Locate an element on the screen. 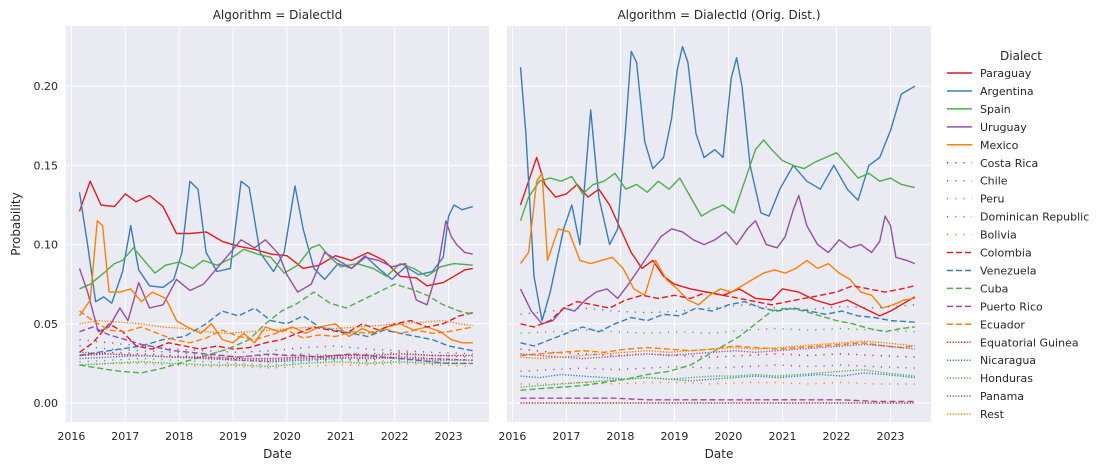 The width and height of the screenshot is (1107, 475). legend-title: Dialect is located at coordinates (1021, 56).